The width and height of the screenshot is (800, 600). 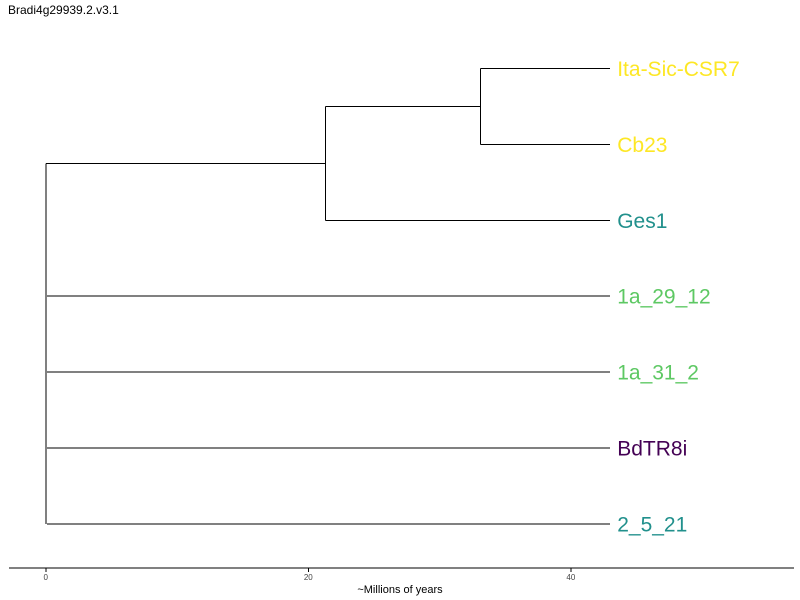 What do you see at coordinates (63, 10) in the screenshot?
I see `chart-title: Bradi4g29939.2.v3.1` at bounding box center [63, 10].